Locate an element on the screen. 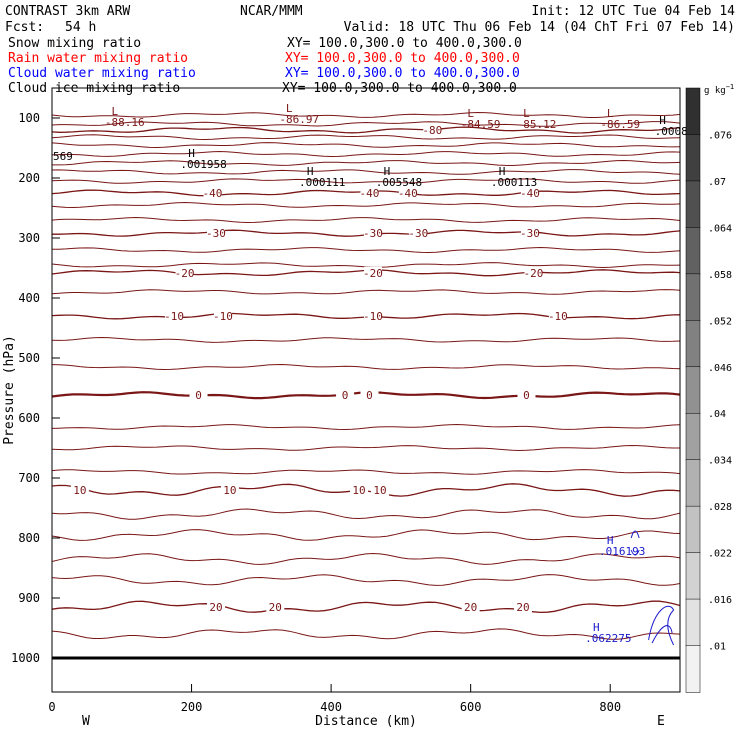 The image size is (740, 740). colorbar-tick-label: .076 is located at coordinates (720, 135).